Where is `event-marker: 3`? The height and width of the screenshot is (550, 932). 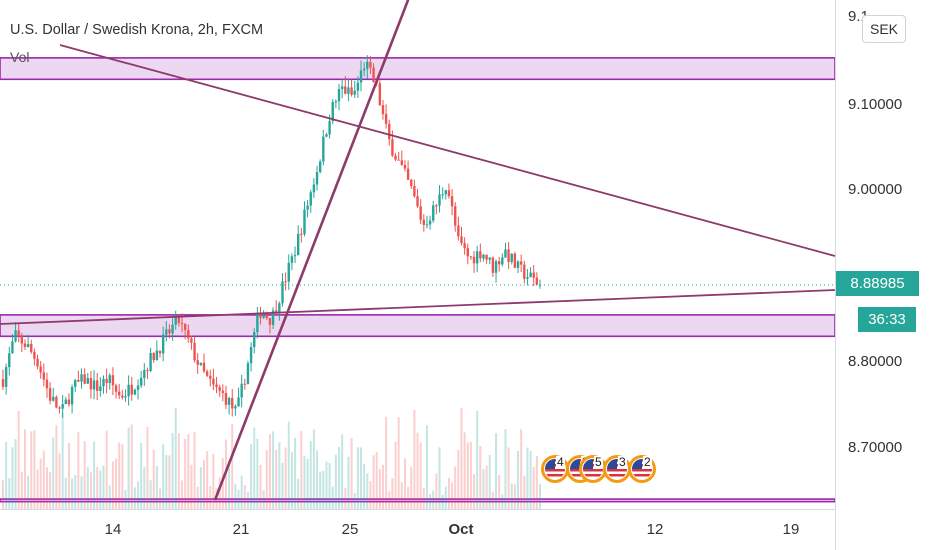 event-marker: 3 is located at coordinates (617, 469).